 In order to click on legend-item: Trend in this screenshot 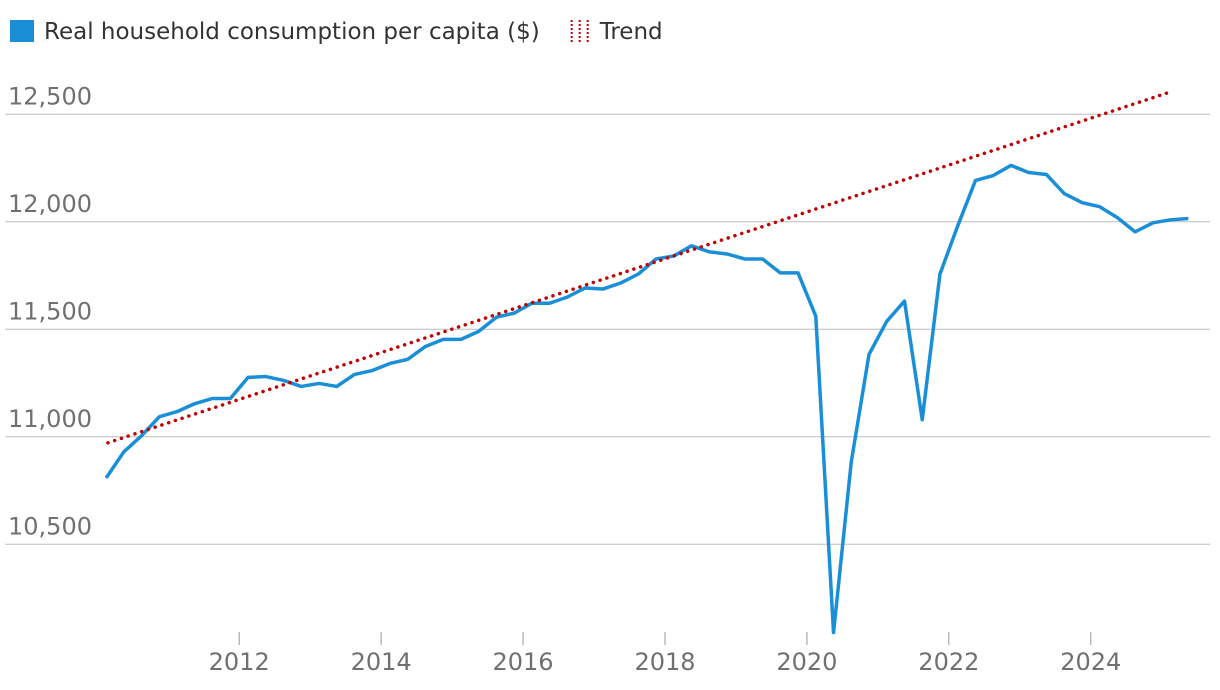, I will do `click(616, 32)`.